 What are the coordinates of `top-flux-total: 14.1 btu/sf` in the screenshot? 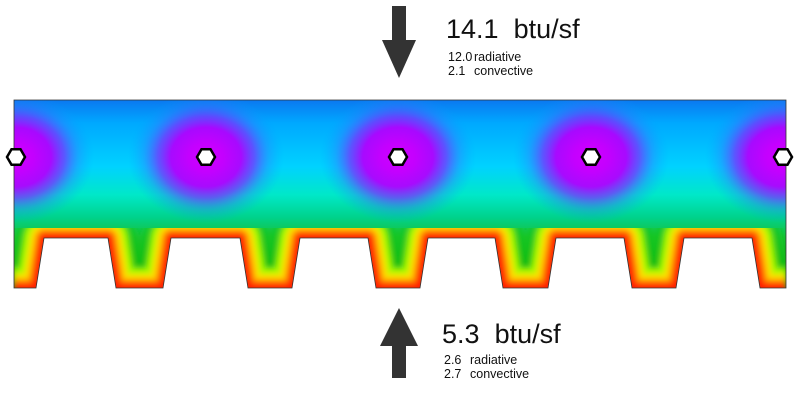 It's located at (513, 29).